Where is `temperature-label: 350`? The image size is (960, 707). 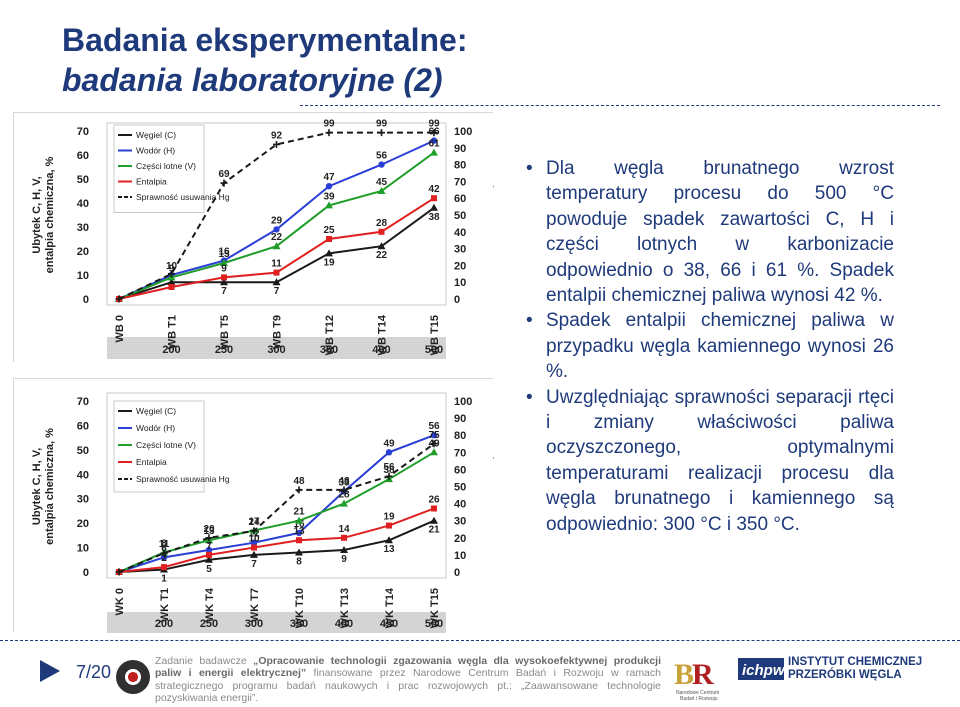 temperature-label: 350 is located at coordinates (329, 350).